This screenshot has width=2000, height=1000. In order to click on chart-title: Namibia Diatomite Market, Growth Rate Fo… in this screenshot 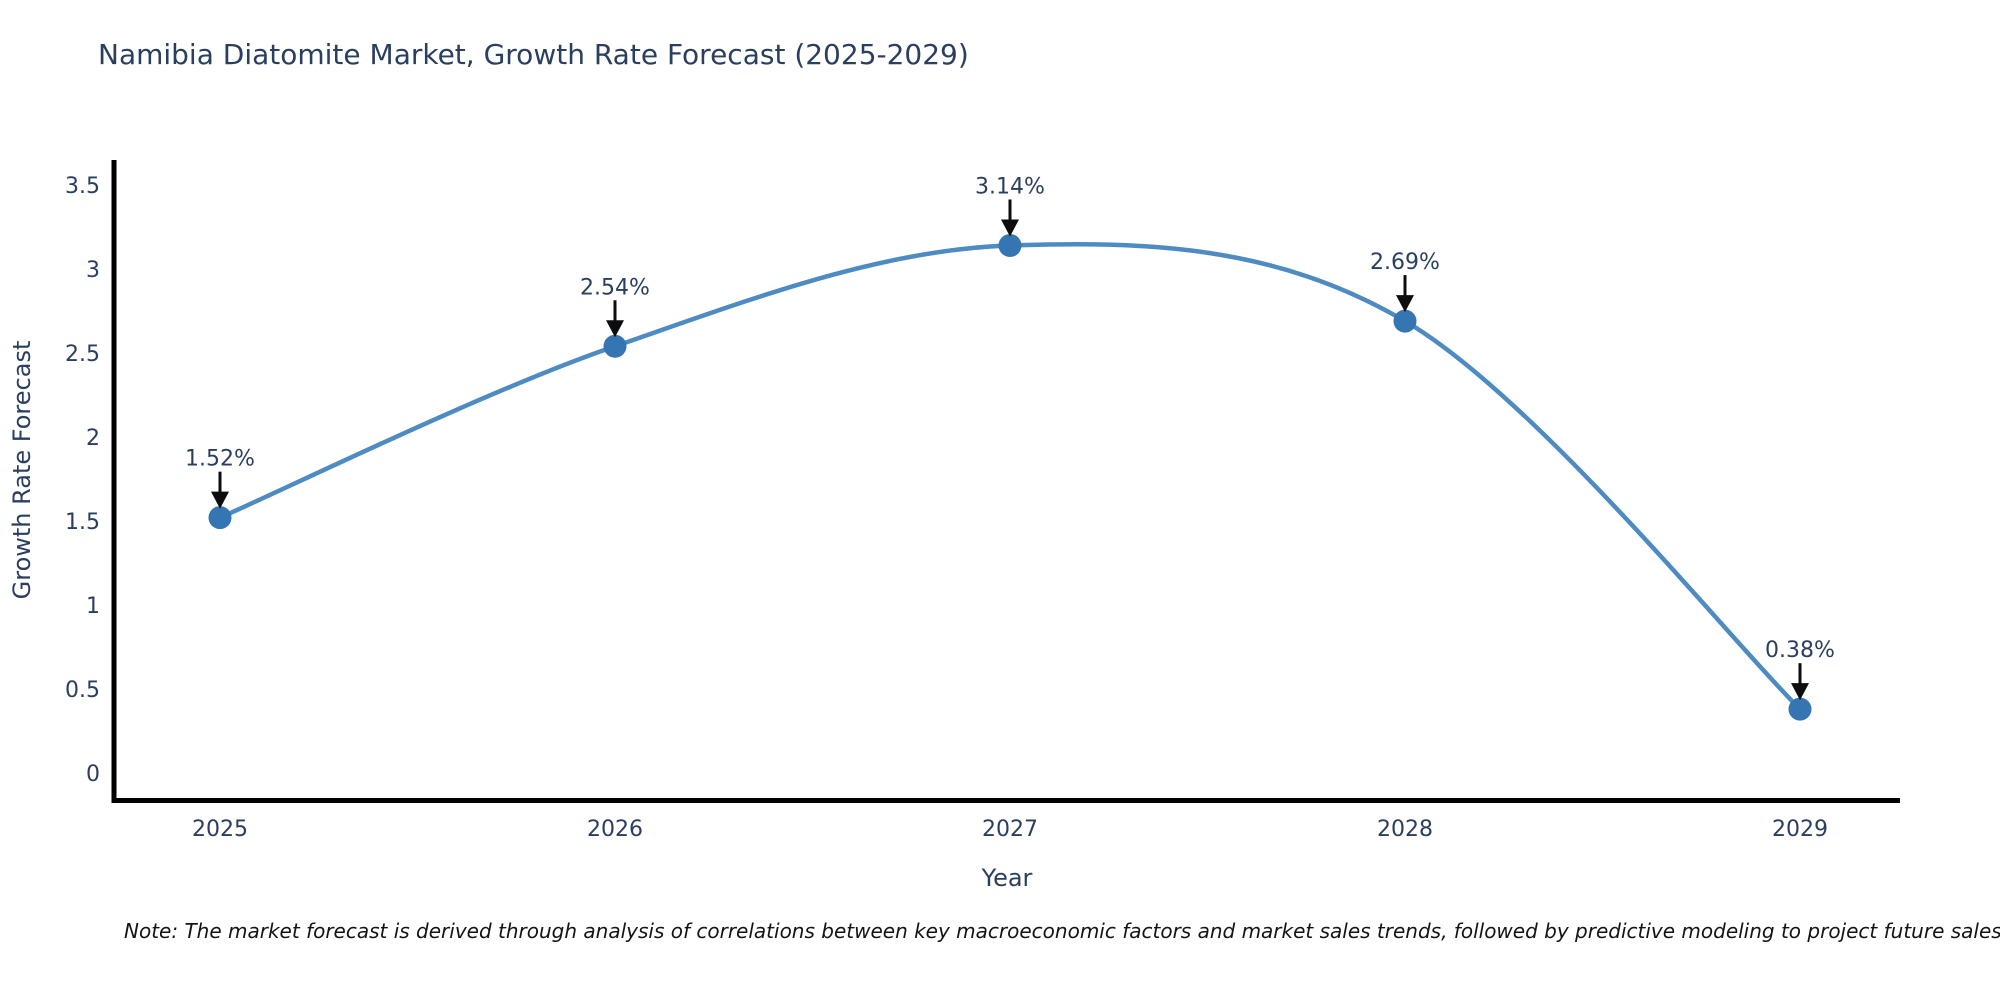, I will do `click(533, 54)`.